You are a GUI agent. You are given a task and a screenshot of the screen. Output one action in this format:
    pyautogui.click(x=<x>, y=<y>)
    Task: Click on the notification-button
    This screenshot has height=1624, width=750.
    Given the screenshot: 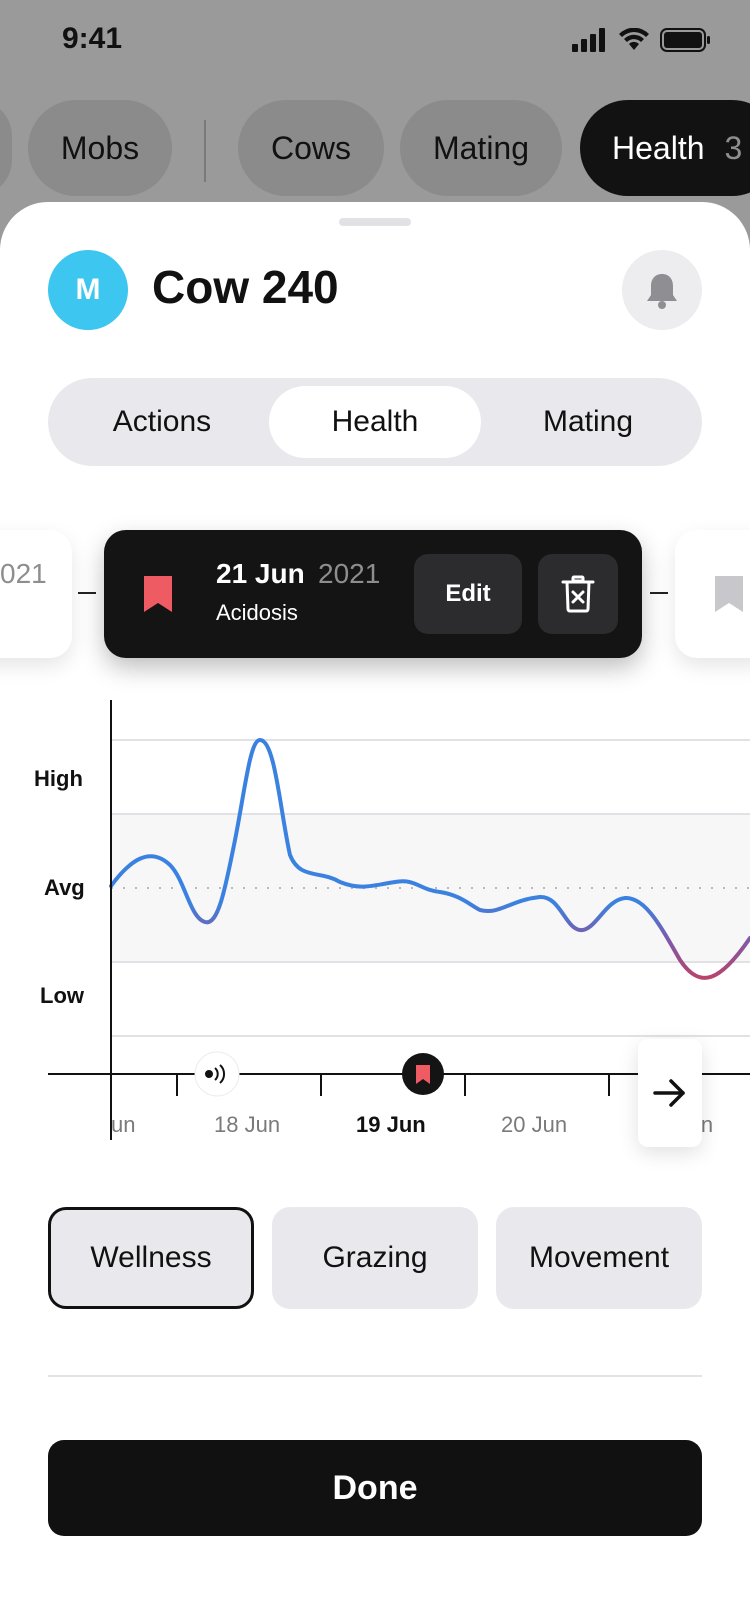 What is the action you would take?
    pyautogui.click(x=662, y=290)
    